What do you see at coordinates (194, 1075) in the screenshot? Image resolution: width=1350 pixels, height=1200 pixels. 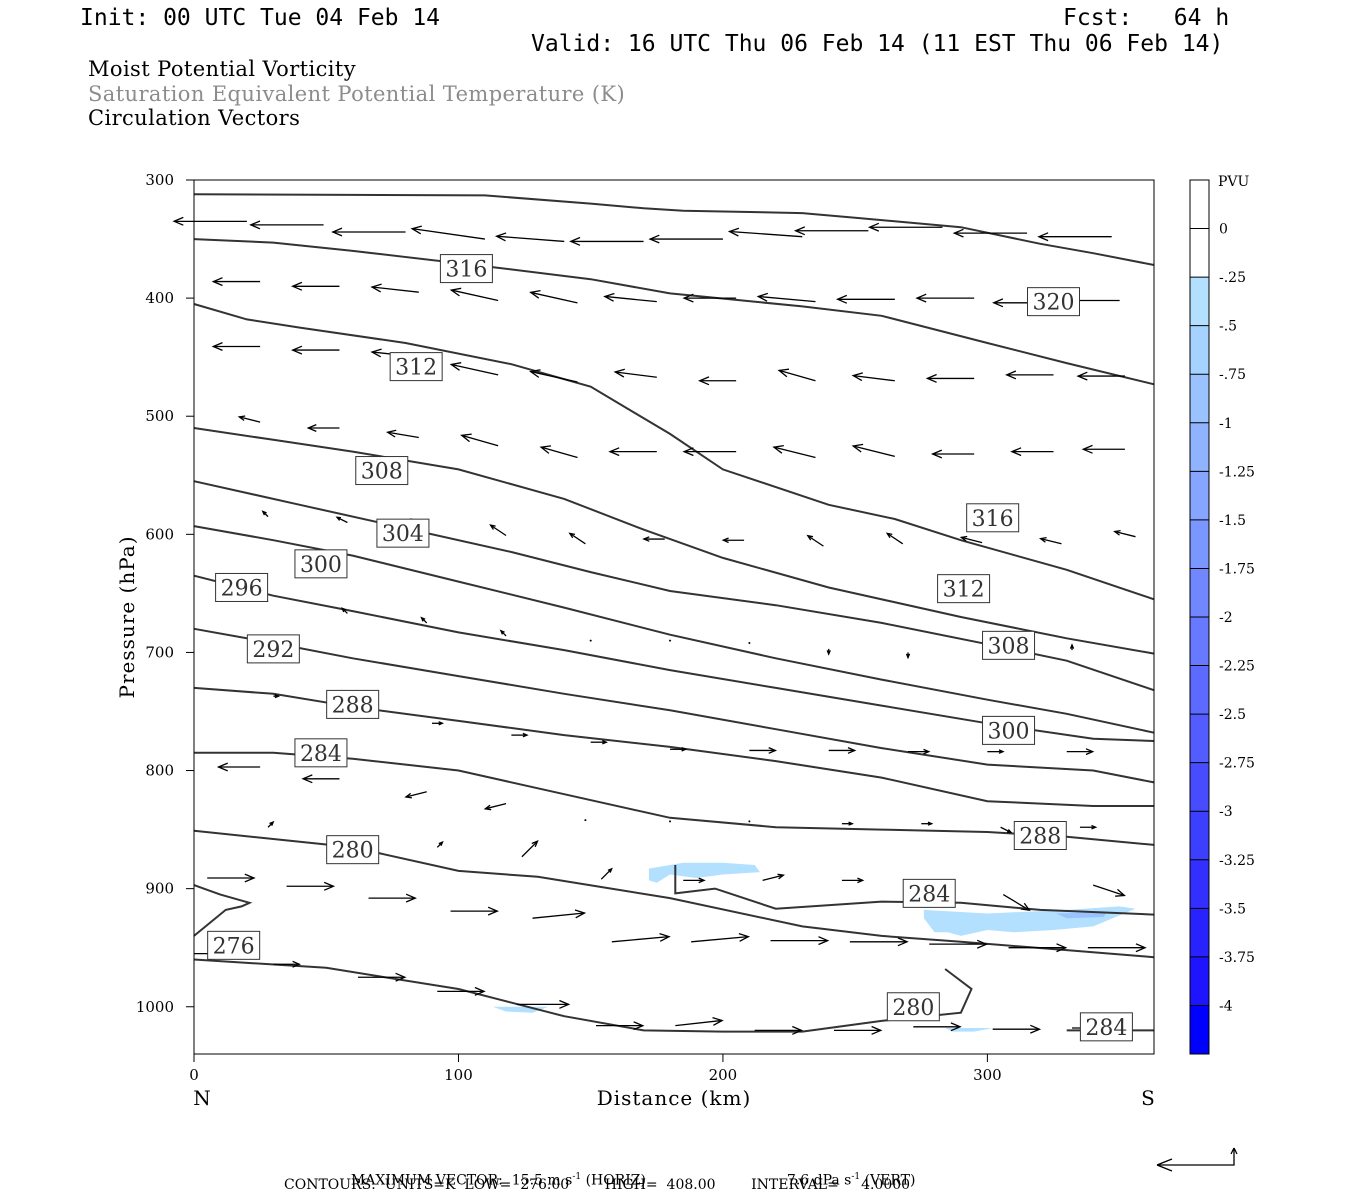 I see `x-tick-label: 0` at bounding box center [194, 1075].